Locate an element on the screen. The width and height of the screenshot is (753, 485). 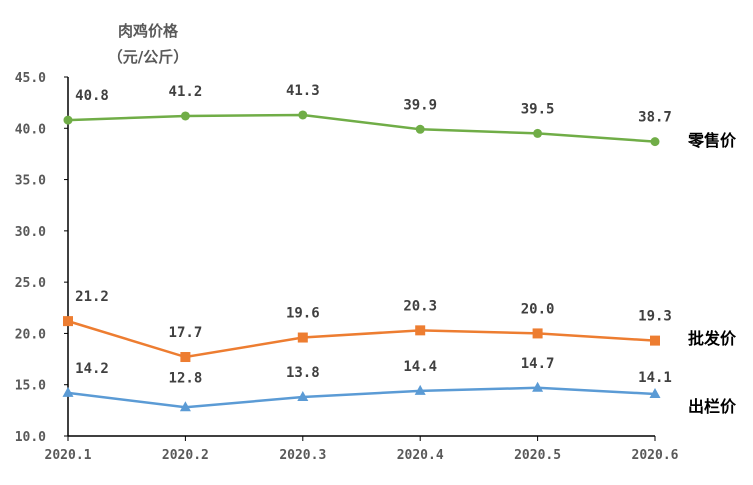
data-label: 39.5 is located at coordinates (538, 109).